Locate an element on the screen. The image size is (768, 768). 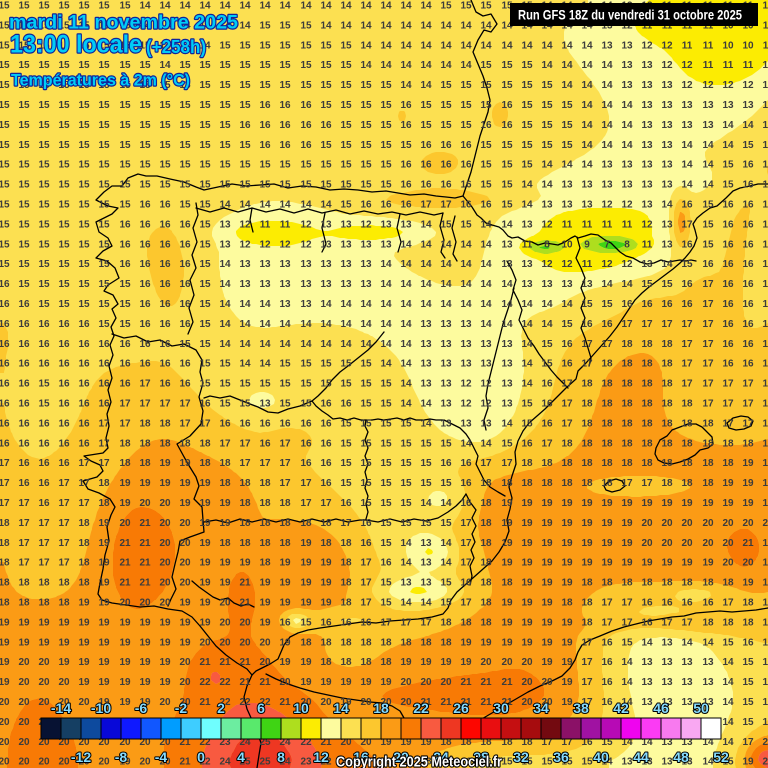
svg-text: 21 is located at coordinates (125, 563).